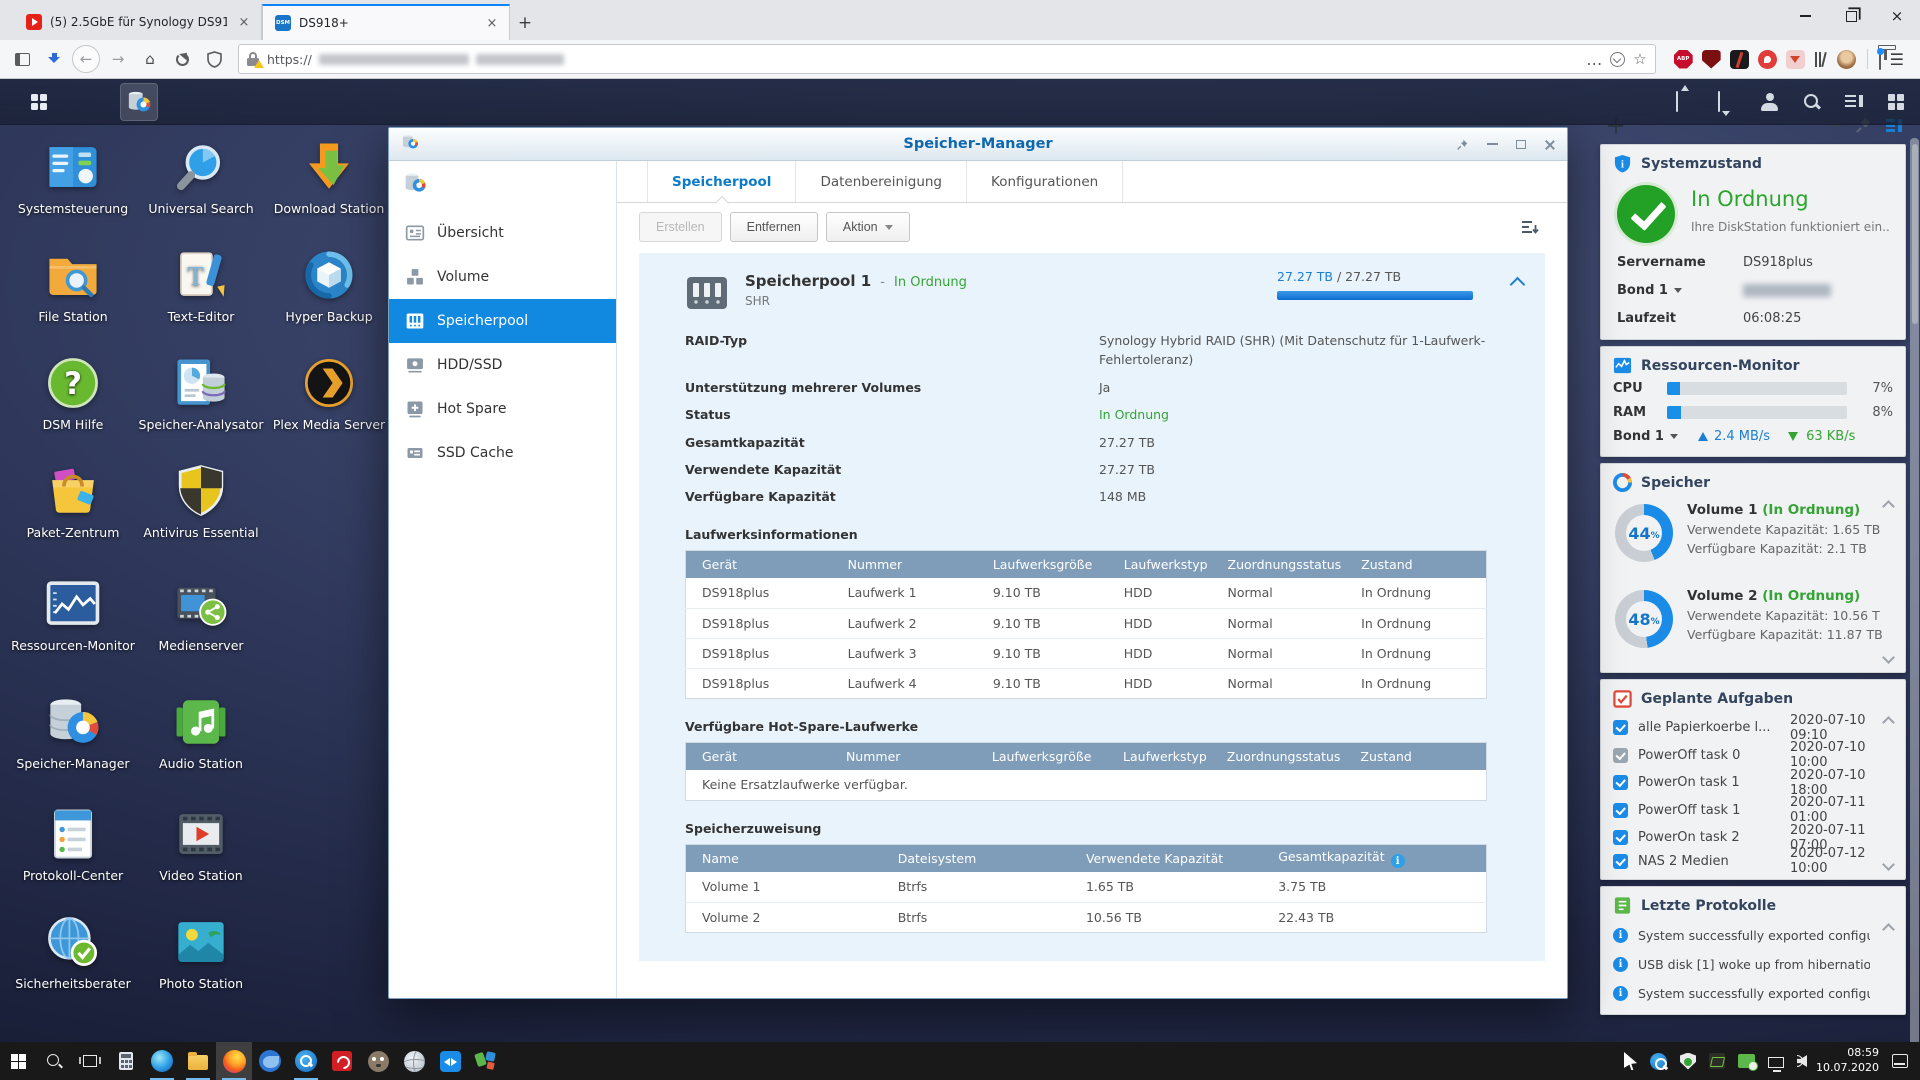 The width and height of the screenshot is (1920, 1080). What do you see at coordinates (1812, 102) in the screenshot?
I see `search-icon` at bounding box center [1812, 102].